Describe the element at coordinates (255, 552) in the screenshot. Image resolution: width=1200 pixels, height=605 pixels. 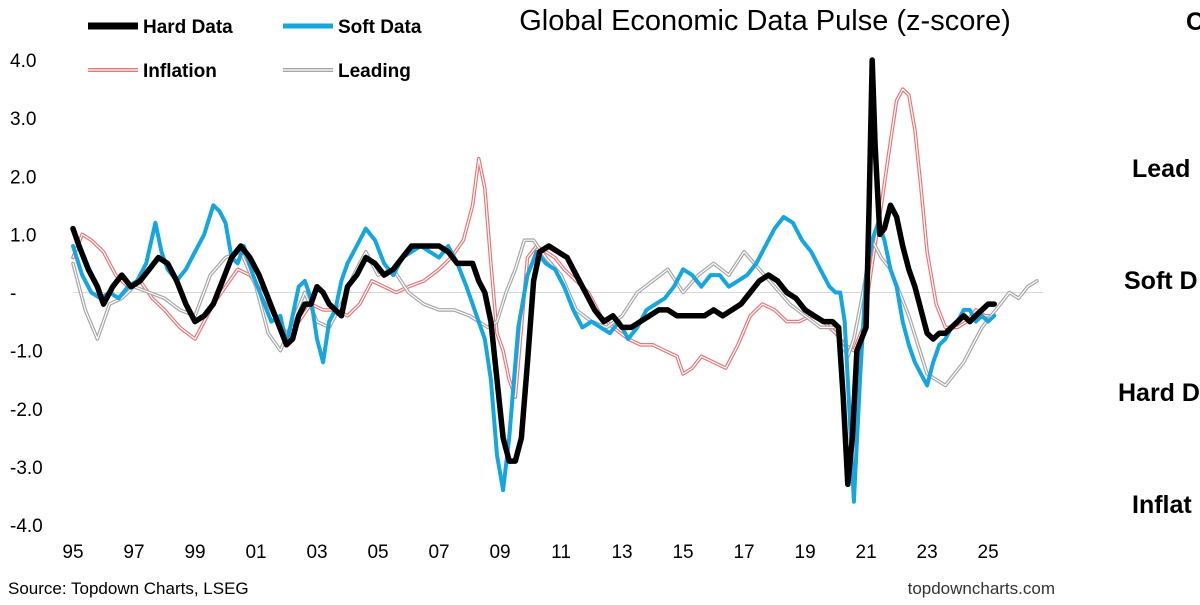
I see `x-tick-label: 01` at that location.